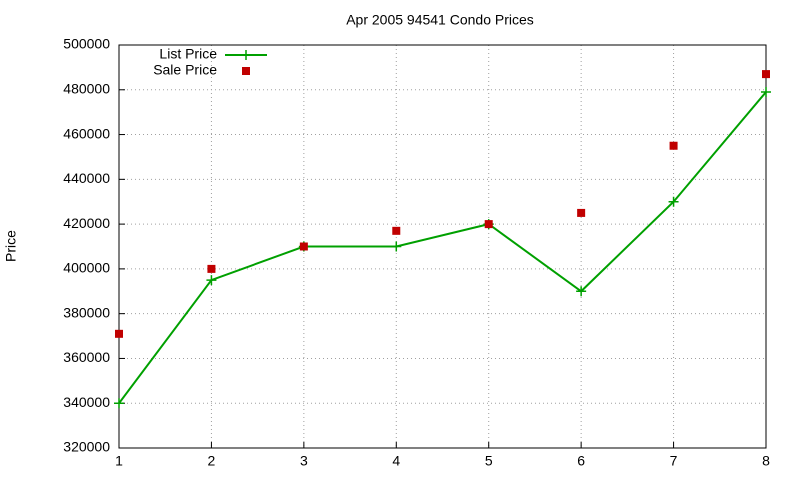  I want to click on x-tick-label: 6, so click(581, 461).